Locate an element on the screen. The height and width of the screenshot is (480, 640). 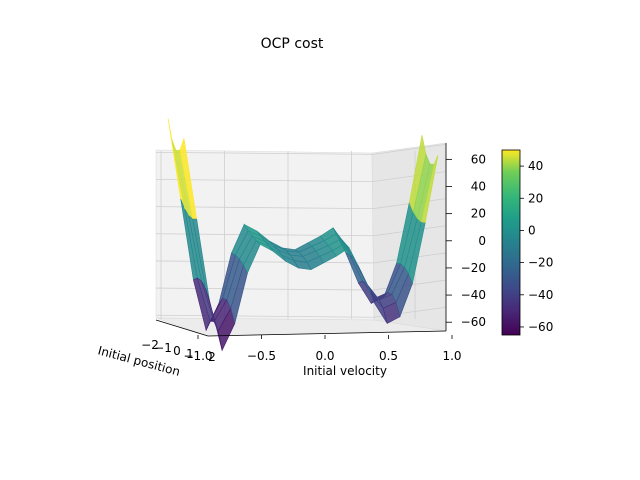
position-ticks: −2−1 0 1 2 is located at coordinates (178, 351).